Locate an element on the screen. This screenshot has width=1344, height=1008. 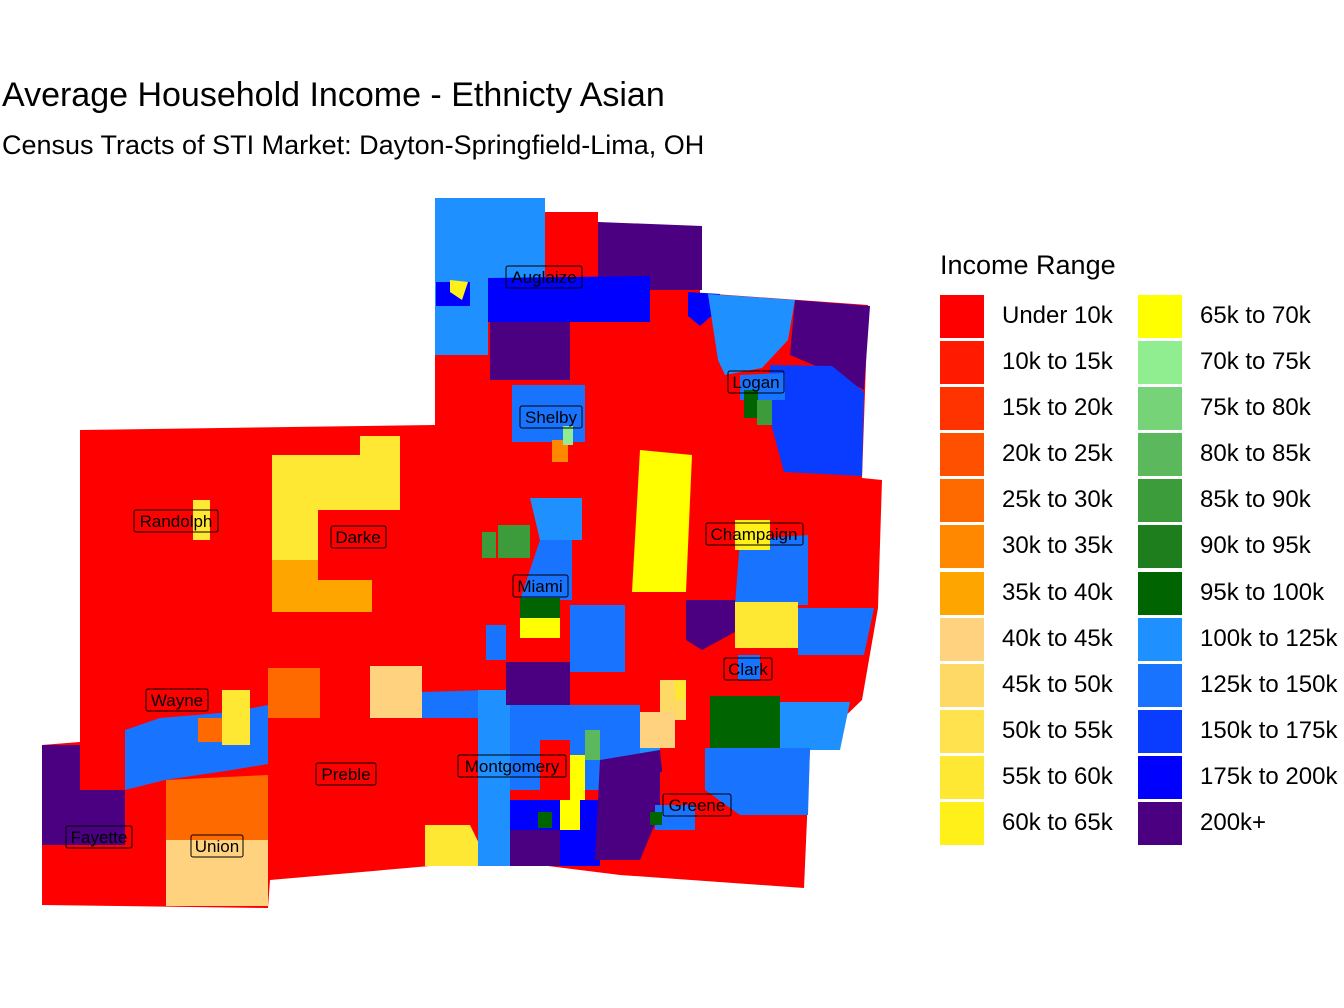
legend-label: 65k to 70k is located at coordinates (1255, 315).